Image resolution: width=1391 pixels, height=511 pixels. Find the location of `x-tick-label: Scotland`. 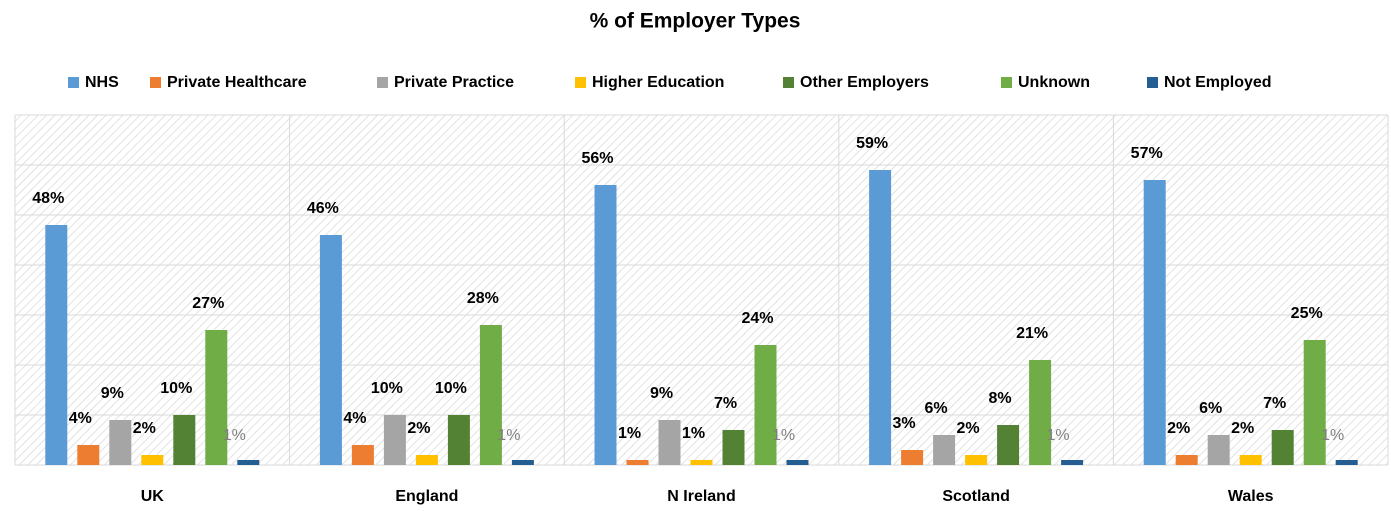

x-tick-label: Scotland is located at coordinates (976, 496).